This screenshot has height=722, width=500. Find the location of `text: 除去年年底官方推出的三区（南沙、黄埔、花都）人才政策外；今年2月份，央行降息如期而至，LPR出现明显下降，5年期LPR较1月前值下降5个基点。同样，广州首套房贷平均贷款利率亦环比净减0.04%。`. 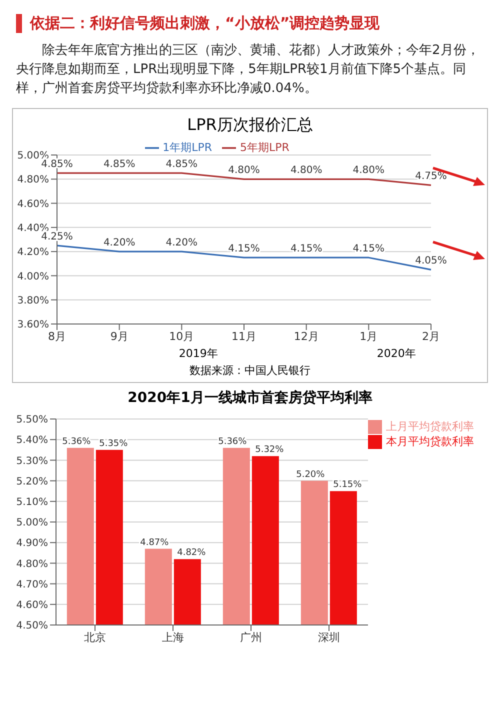

text: 除去年年底官方推出的三区（南沙、黄埔、花都）人才政策外；今年2月份，央行降息如期而至，LPR出现明显下降，5年期LPR较1月前值下降5个基点。同样，广州首套房贷平均贷款利率亦环比净减0.04%。 is located at coordinates (248, 70).